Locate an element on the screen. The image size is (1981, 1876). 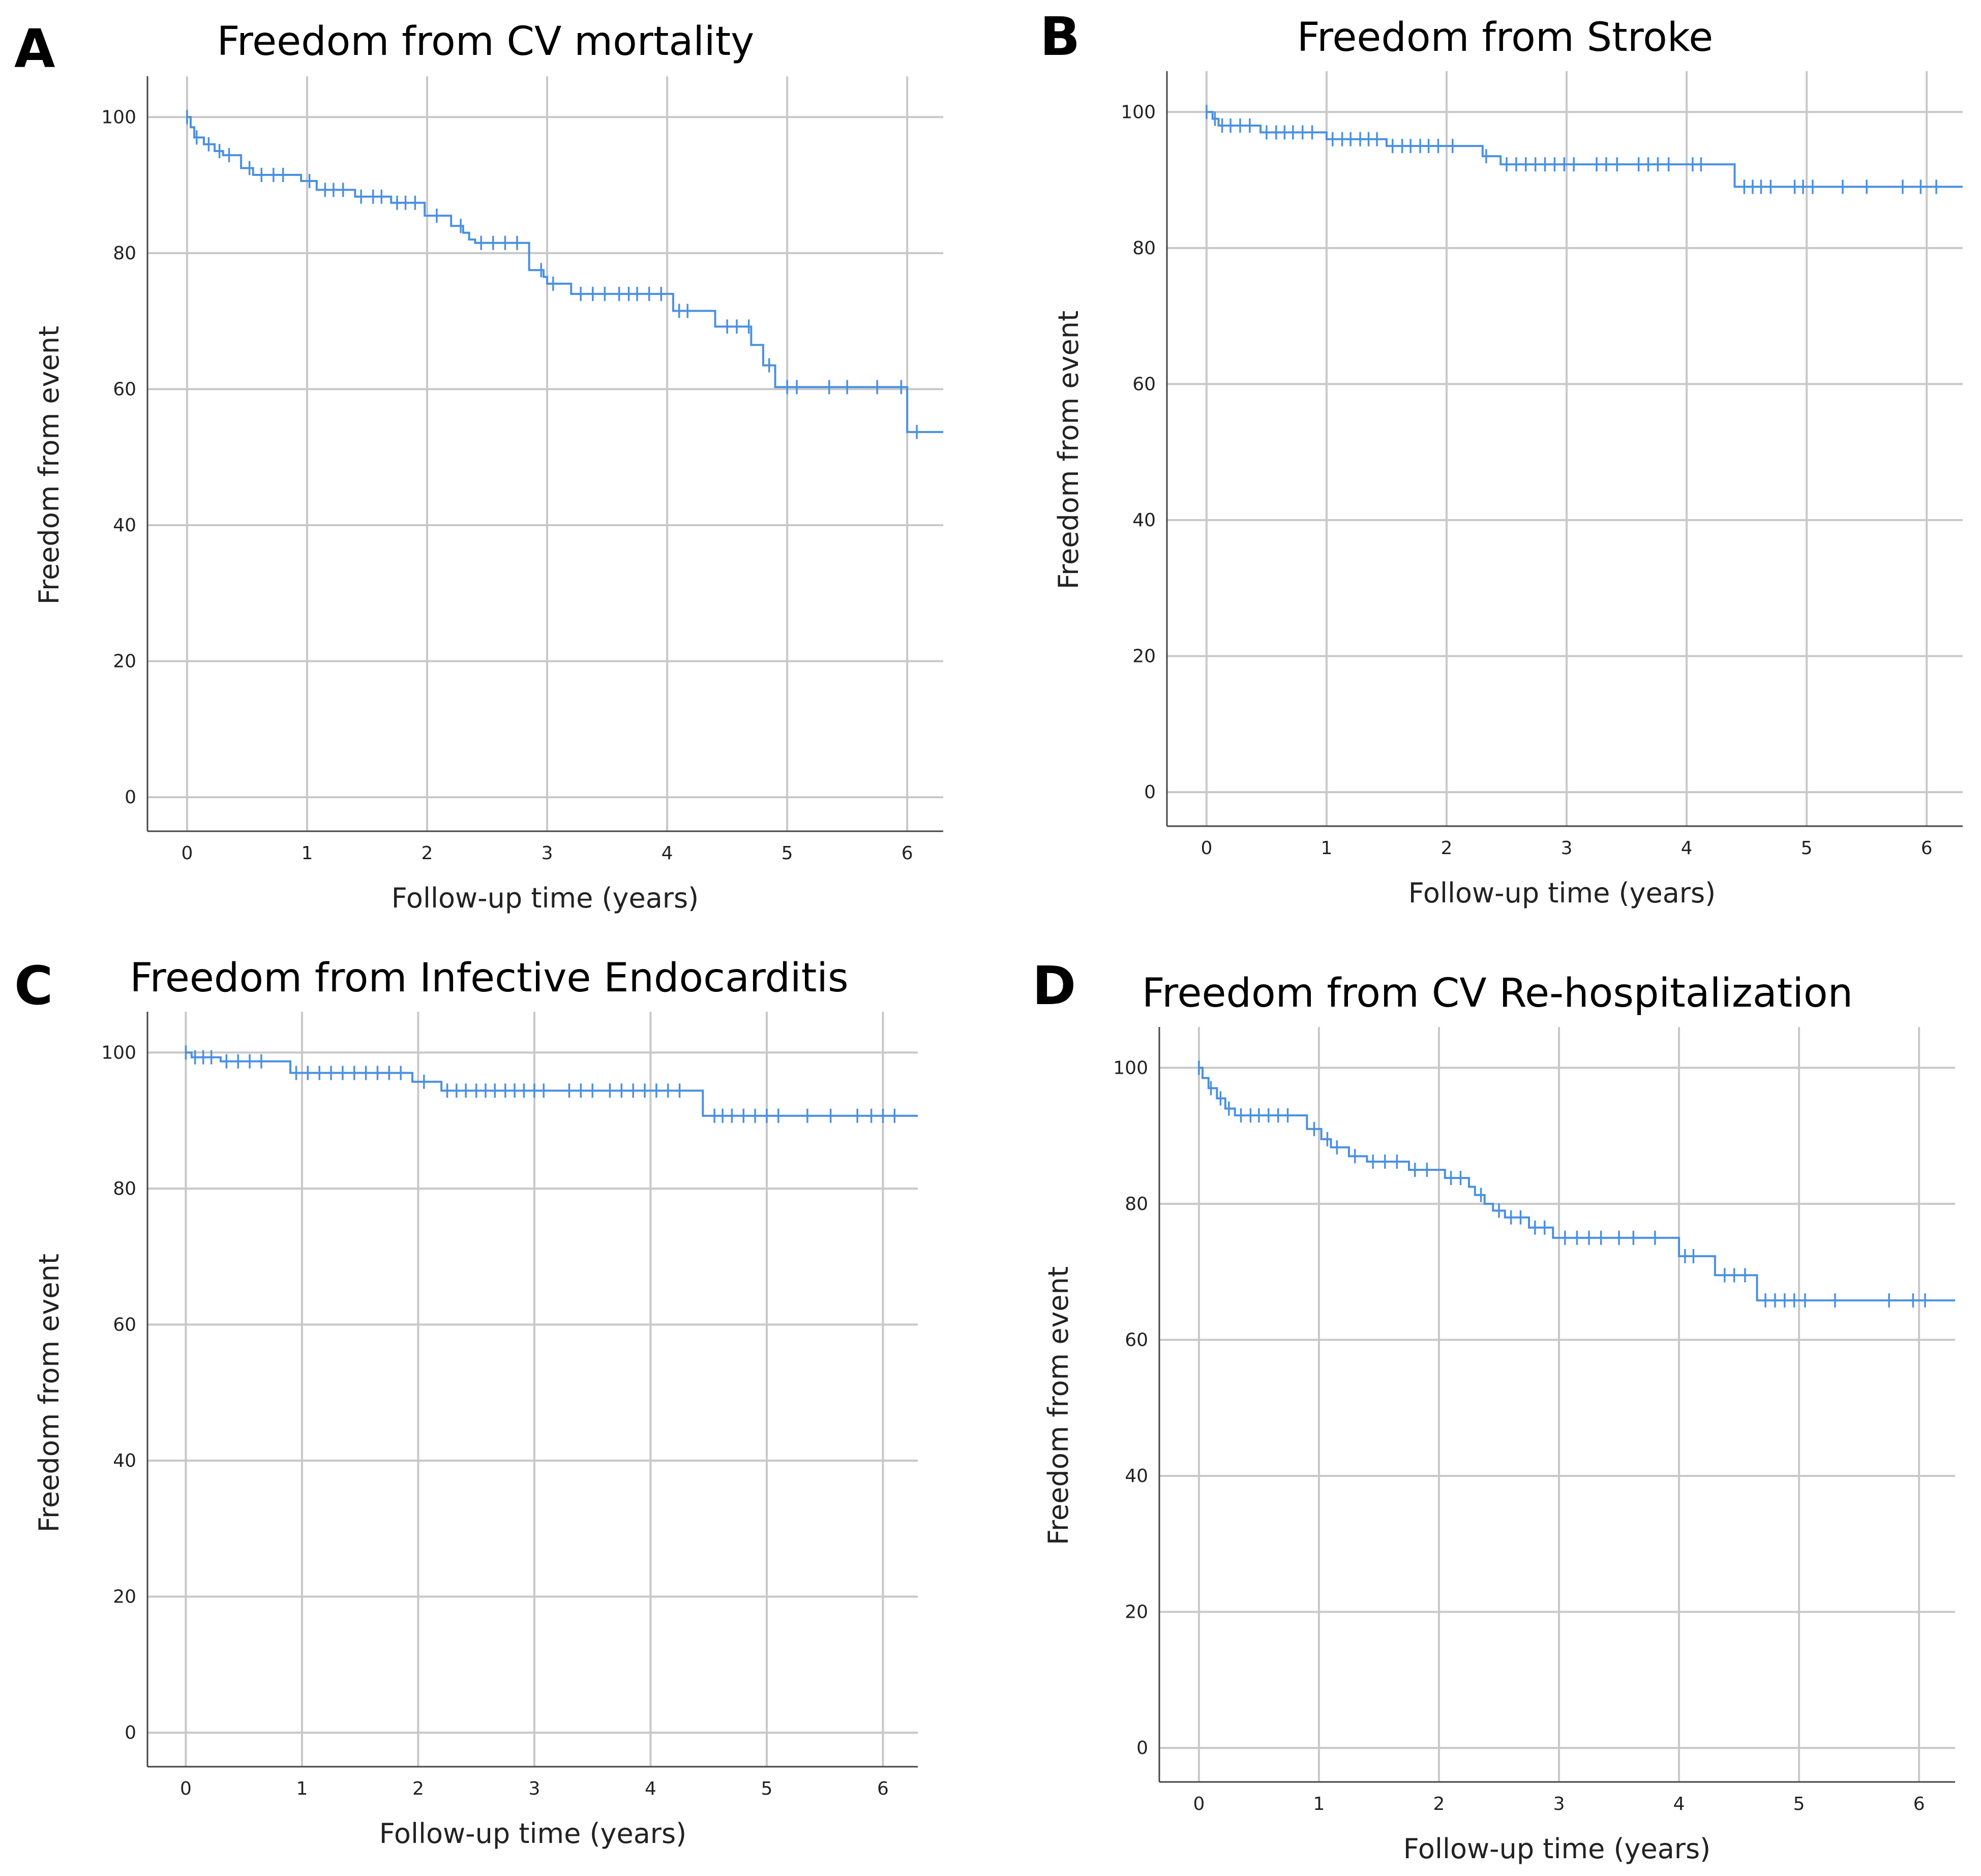
chart-title: Freedom from CV mortality is located at coordinates (486, 42).